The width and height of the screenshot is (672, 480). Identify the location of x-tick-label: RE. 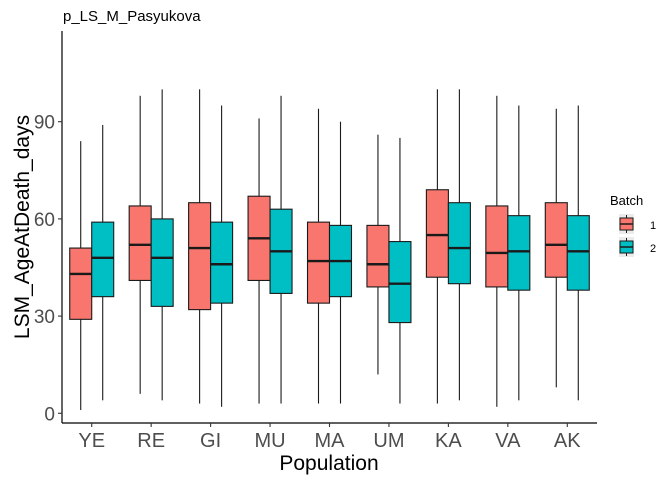
(151, 441).